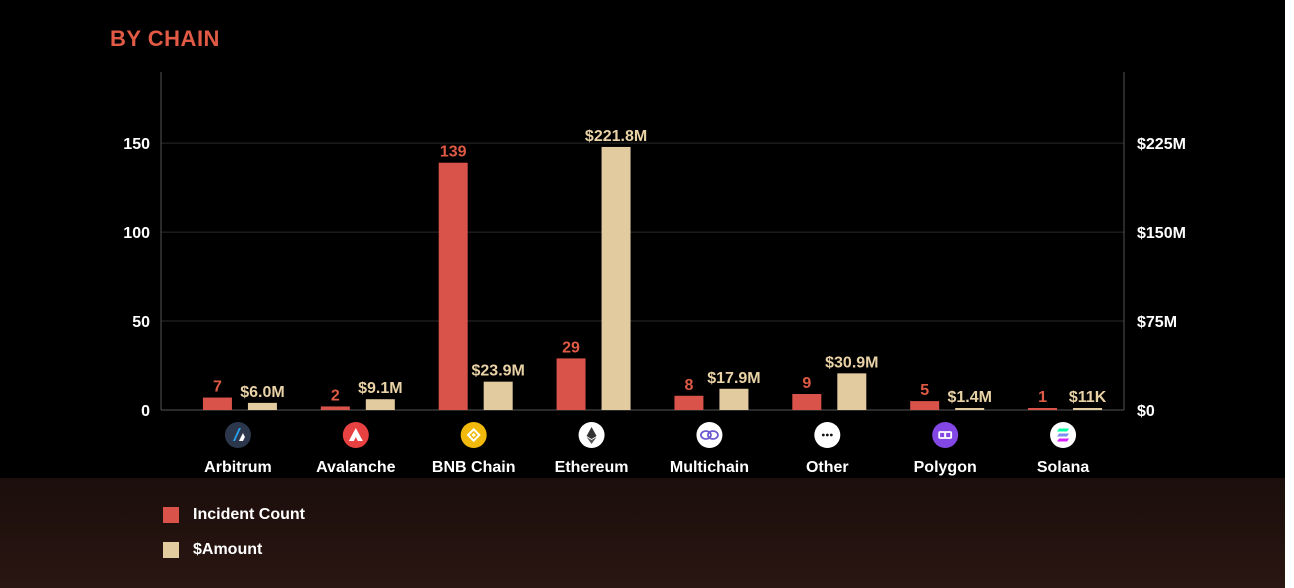  What do you see at coordinates (1063, 435) in the screenshot?
I see `solana-icon` at bounding box center [1063, 435].